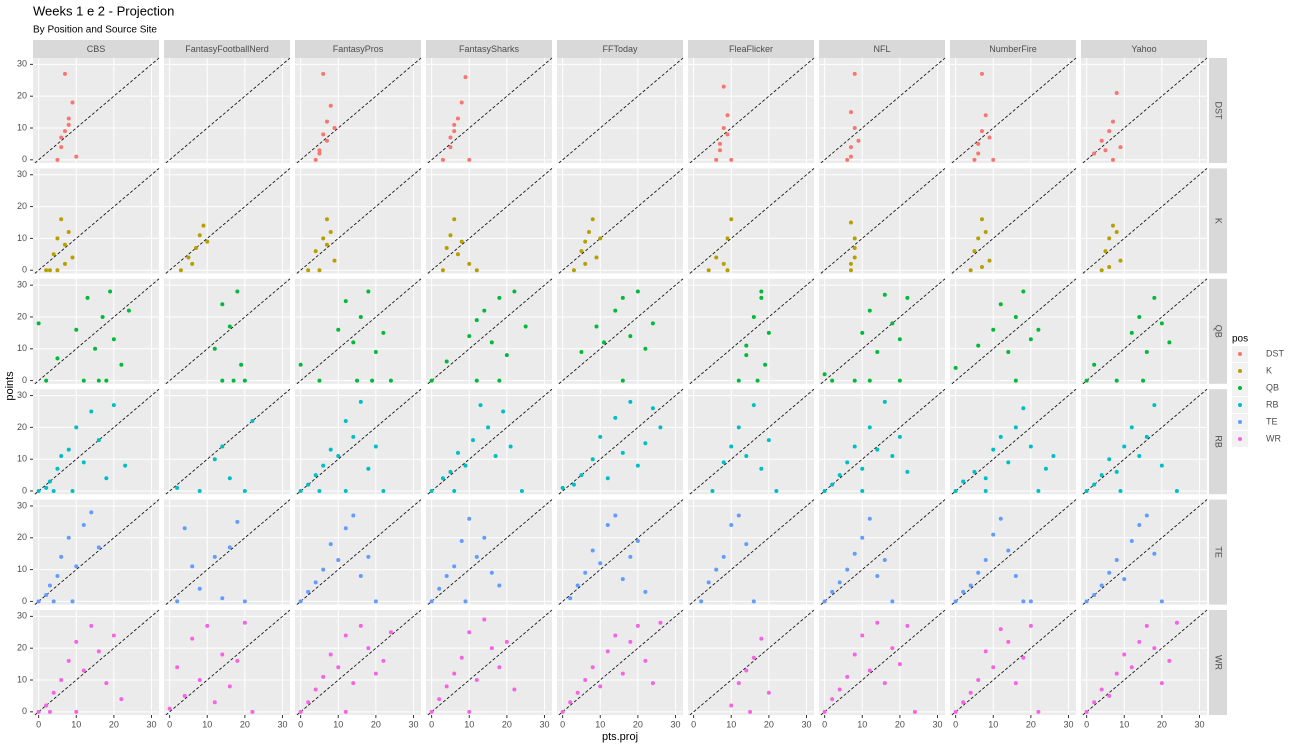 This screenshot has width=1295, height=749. Describe the element at coordinates (1219, 441) in the screenshot. I see `strip-label: RB` at that location.